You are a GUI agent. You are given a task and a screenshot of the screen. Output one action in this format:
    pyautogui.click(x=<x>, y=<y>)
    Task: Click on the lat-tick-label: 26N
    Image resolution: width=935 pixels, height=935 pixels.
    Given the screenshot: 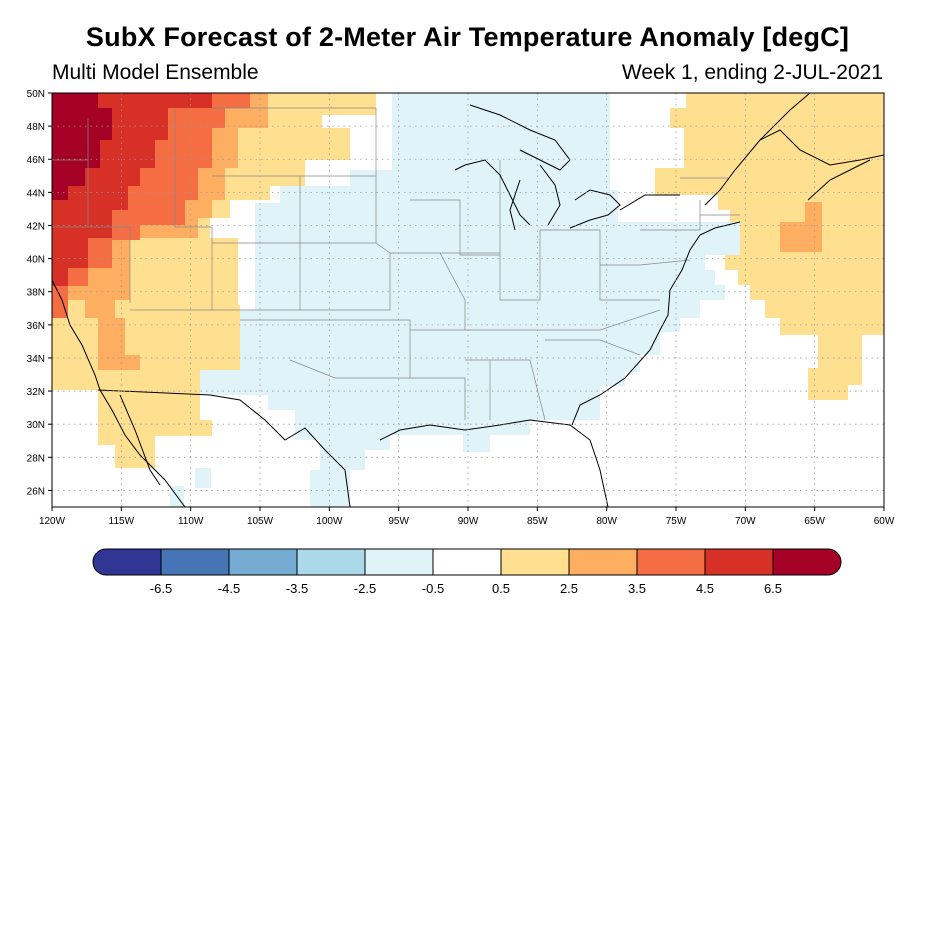 What is the action you would take?
    pyautogui.click(x=36, y=491)
    